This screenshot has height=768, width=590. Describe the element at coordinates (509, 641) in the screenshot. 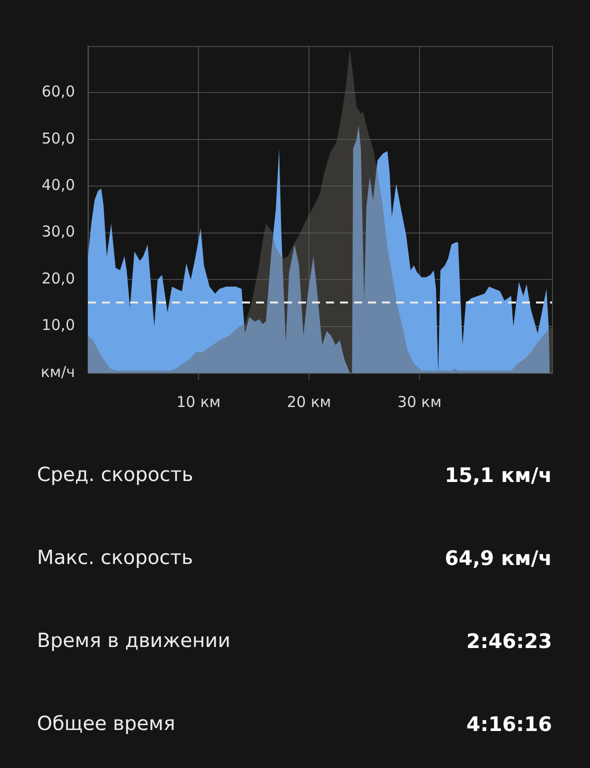

I see `text: 2:46:23` at that location.